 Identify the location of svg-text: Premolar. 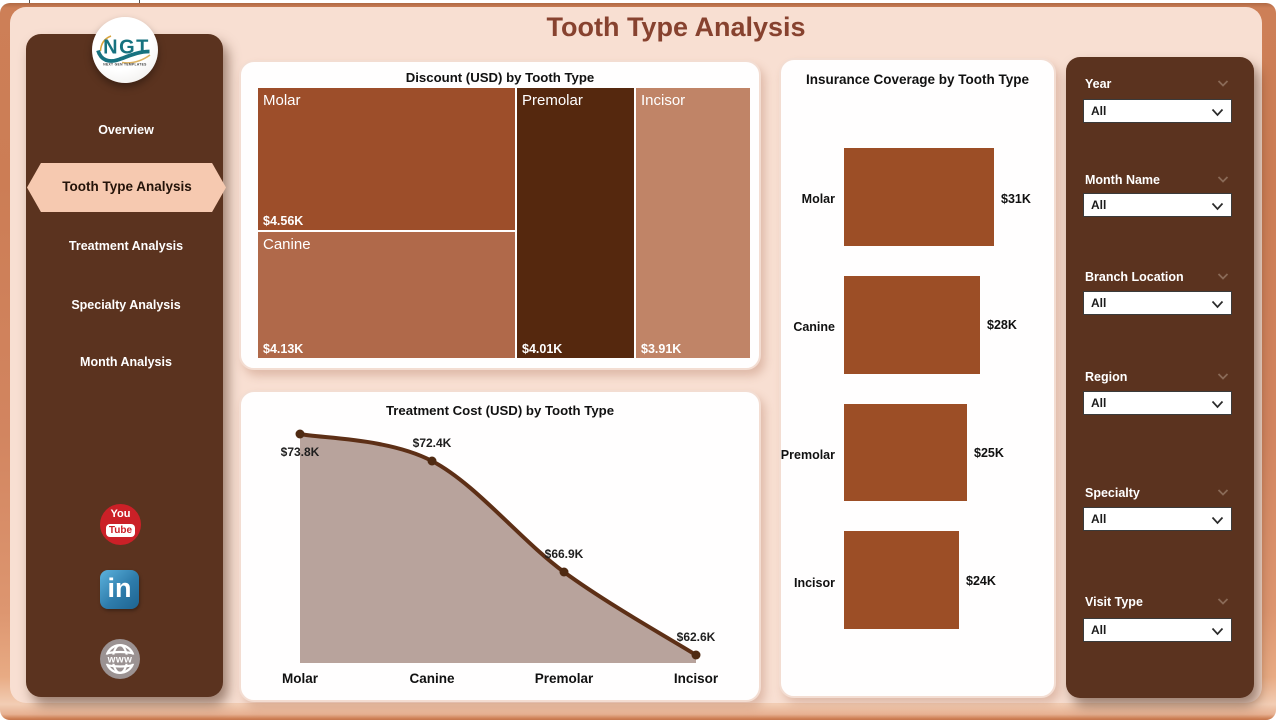
(564, 678).